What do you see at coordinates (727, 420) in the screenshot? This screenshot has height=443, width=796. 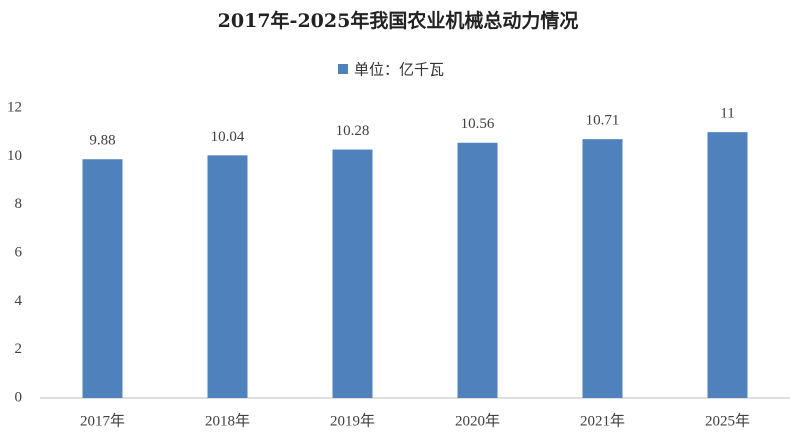 I see `x-tick-label: 2025年` at bounding box center [727, 420].